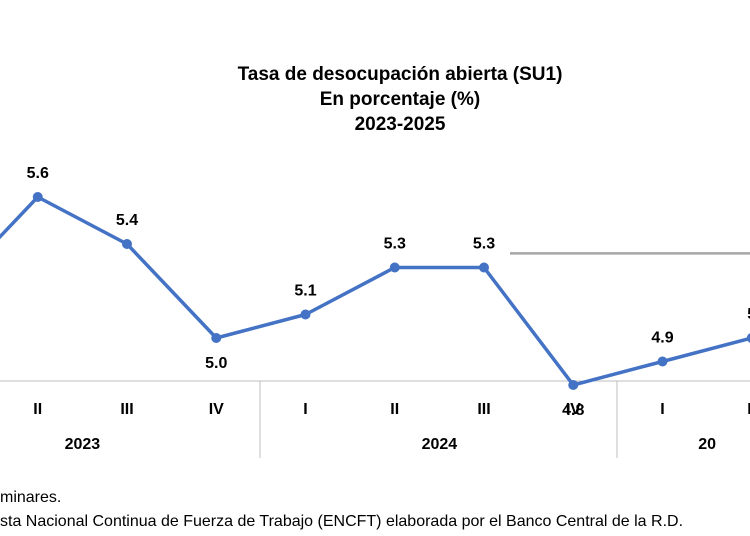  What do you see at coordinates (400, 99) in the screenshot?
I see `chart-subtitle: En porcentaje (%)` at bounding box center [400, 99].